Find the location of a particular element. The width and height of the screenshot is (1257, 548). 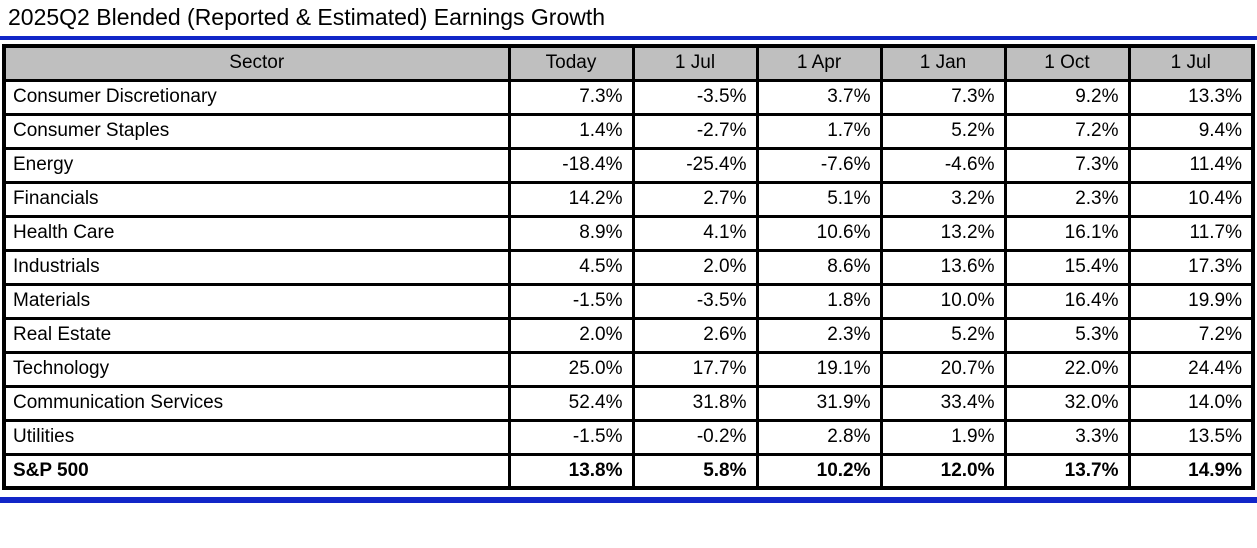

value-cell: 2.3% is located at coordinates (1067, 199).